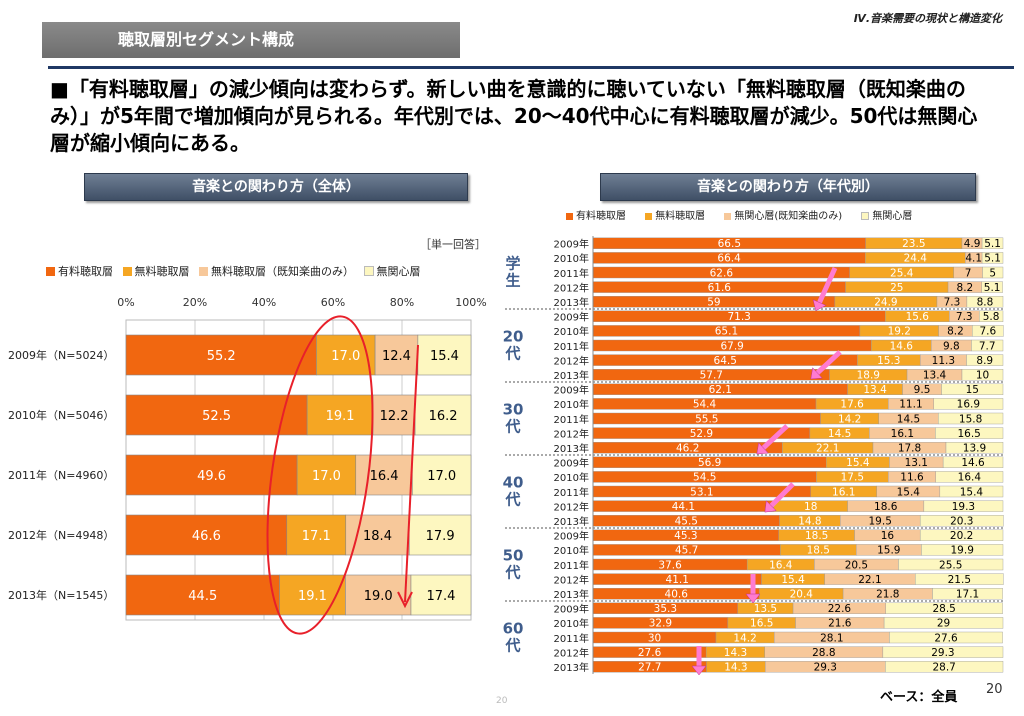 Image resolution: width=1024 pixels, height=716 pixels. What do you see at coordinates (961, 522) in the screenshot?
I see `data-label: 20.3` at bounding box center [961, 522].